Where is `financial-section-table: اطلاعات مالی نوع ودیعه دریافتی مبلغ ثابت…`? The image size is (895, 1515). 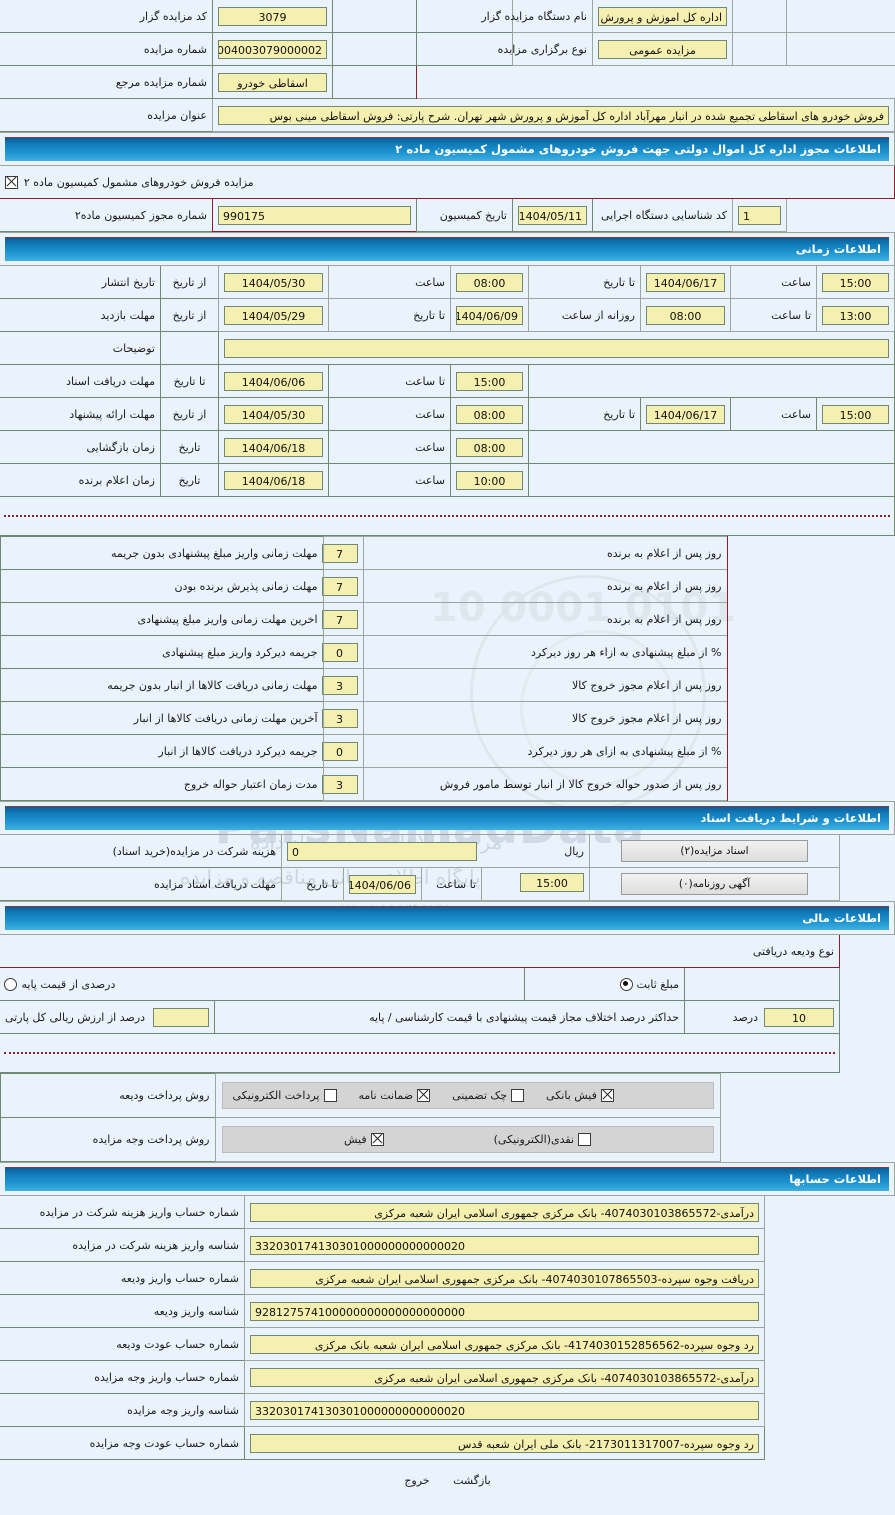 financial-section-table: اطلاعات مالی نوع ودیعه دریافتی مبلغ ثابت… is located at coordinates (447, 987).